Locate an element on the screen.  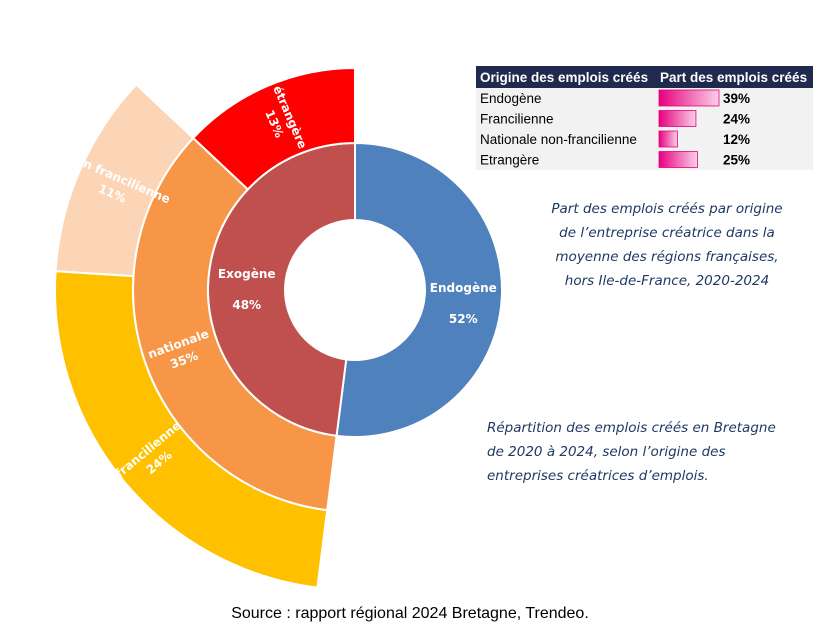
row-name: Nationale non-francilienne is located at coordinates (558, 139).